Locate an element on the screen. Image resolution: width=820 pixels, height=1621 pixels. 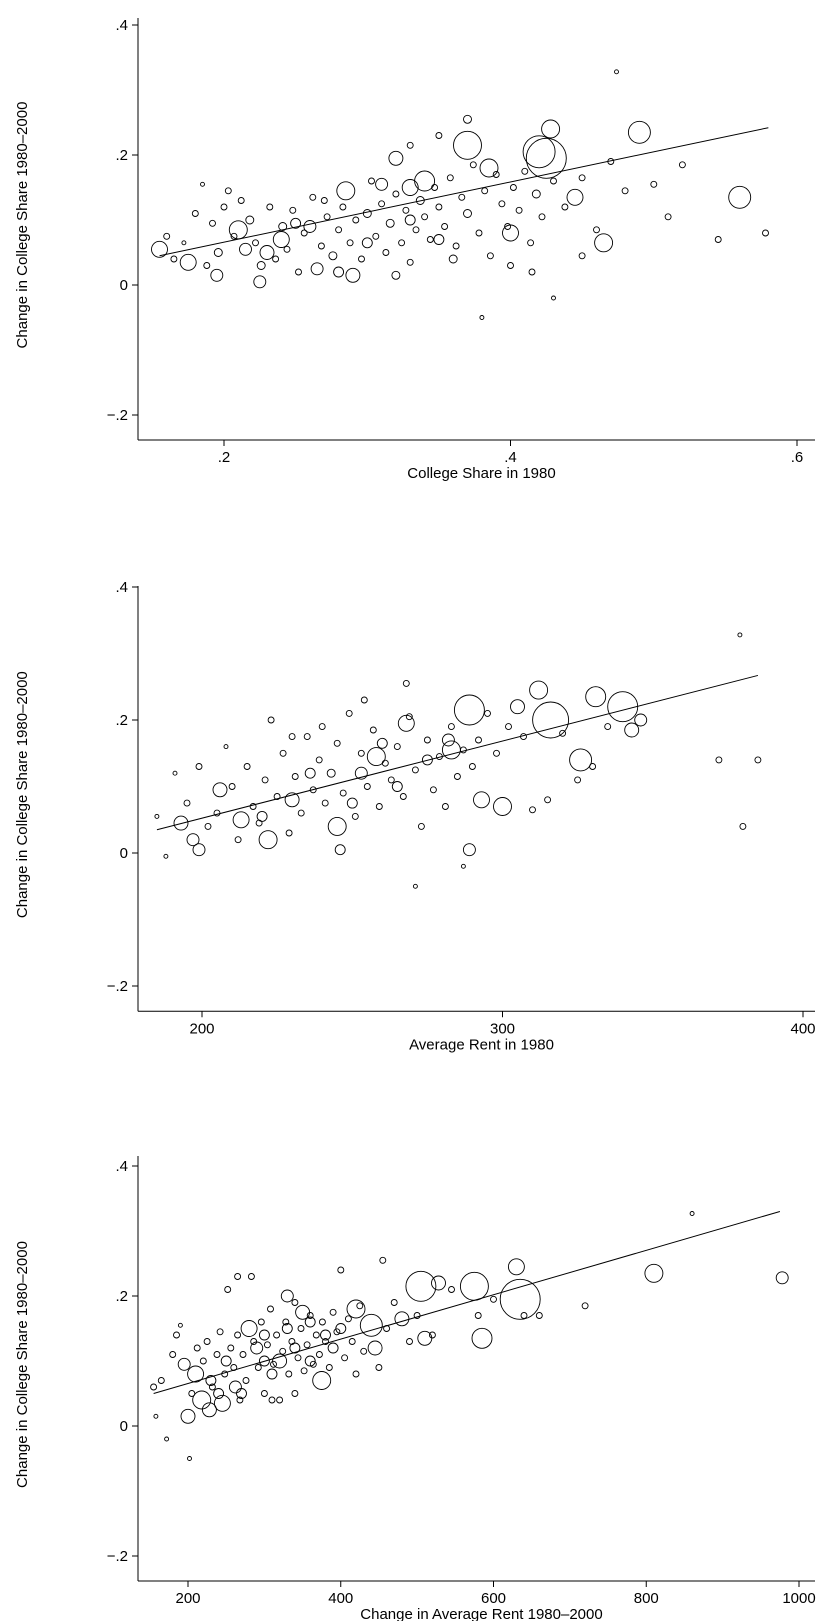
y-tick-label: .2 is located at coordinates (121, 1296).